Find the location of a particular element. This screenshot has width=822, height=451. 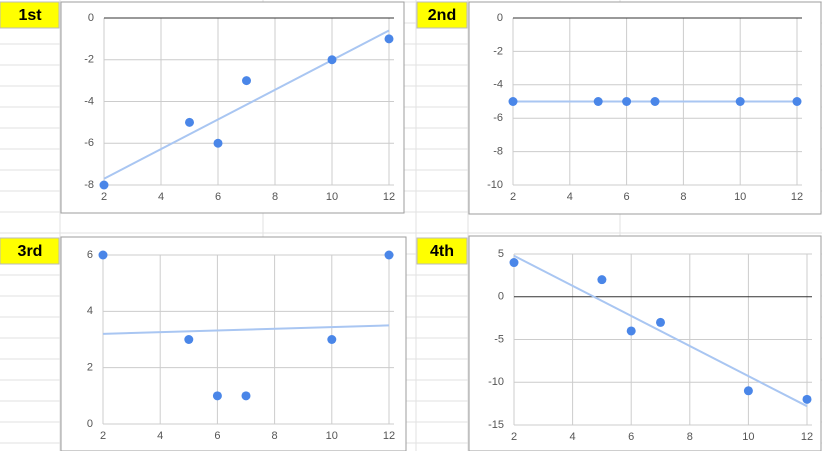

cell-label: 2nd is located at coordinates (442, 15).